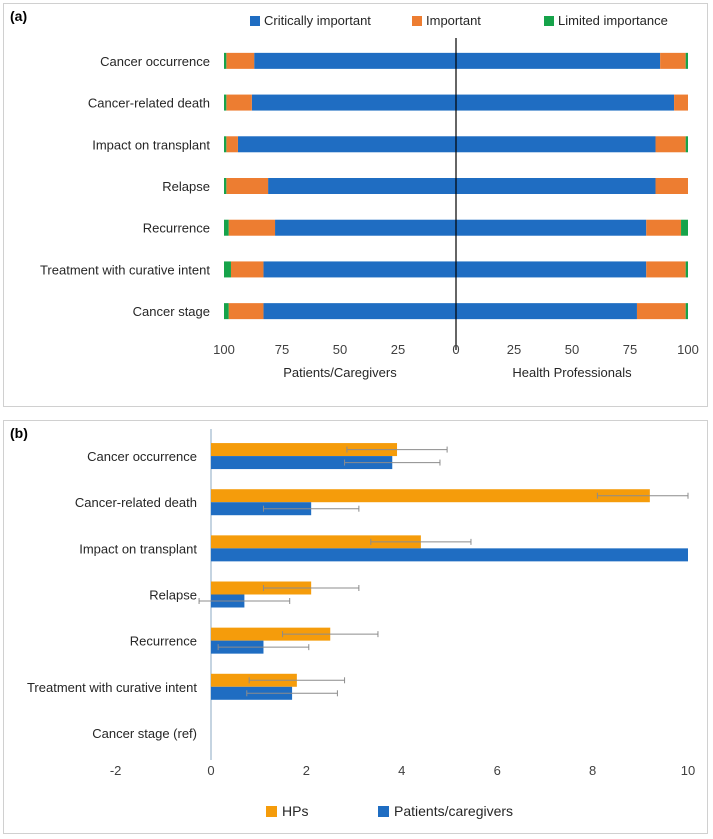 This screenshot has width=713, height=839. I want to click on legend-swatch-critically-important, so click(255, 21).